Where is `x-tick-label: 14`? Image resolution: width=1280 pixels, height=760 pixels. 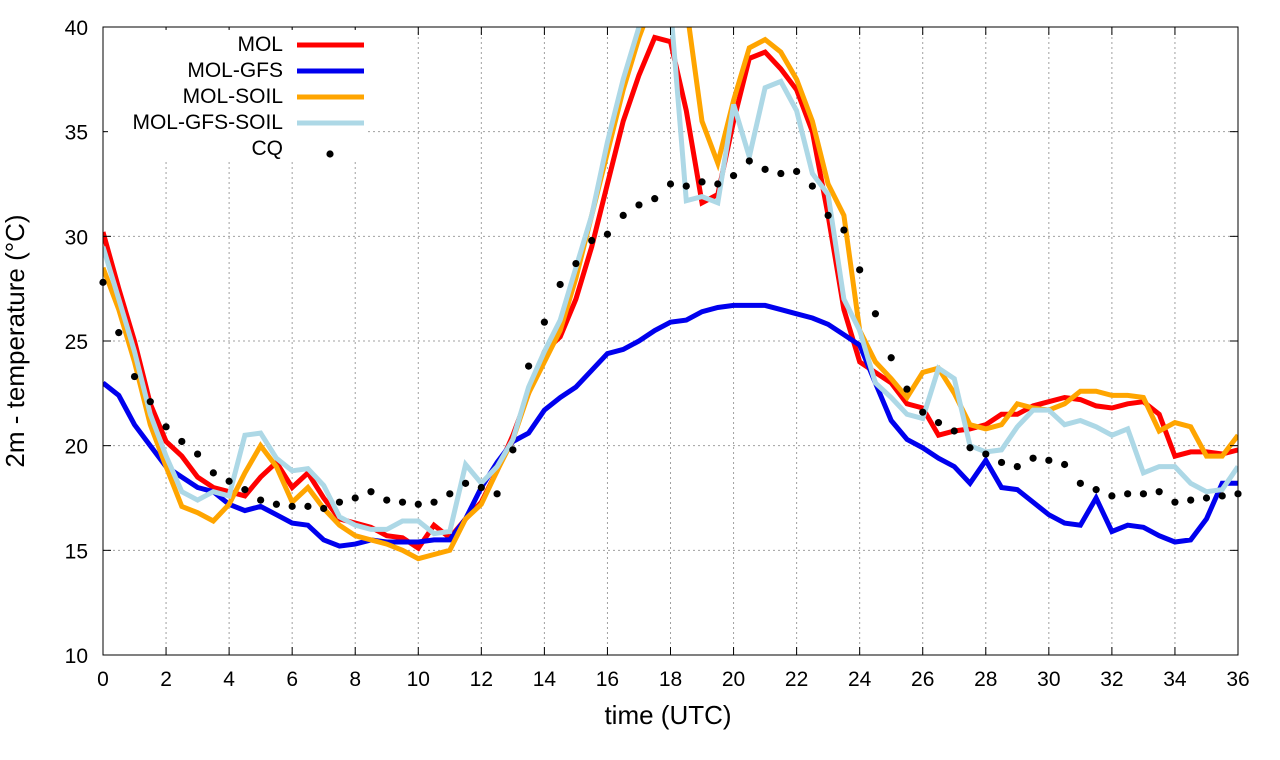
x-tick-label: 14 is located at coordinates (545, 679).